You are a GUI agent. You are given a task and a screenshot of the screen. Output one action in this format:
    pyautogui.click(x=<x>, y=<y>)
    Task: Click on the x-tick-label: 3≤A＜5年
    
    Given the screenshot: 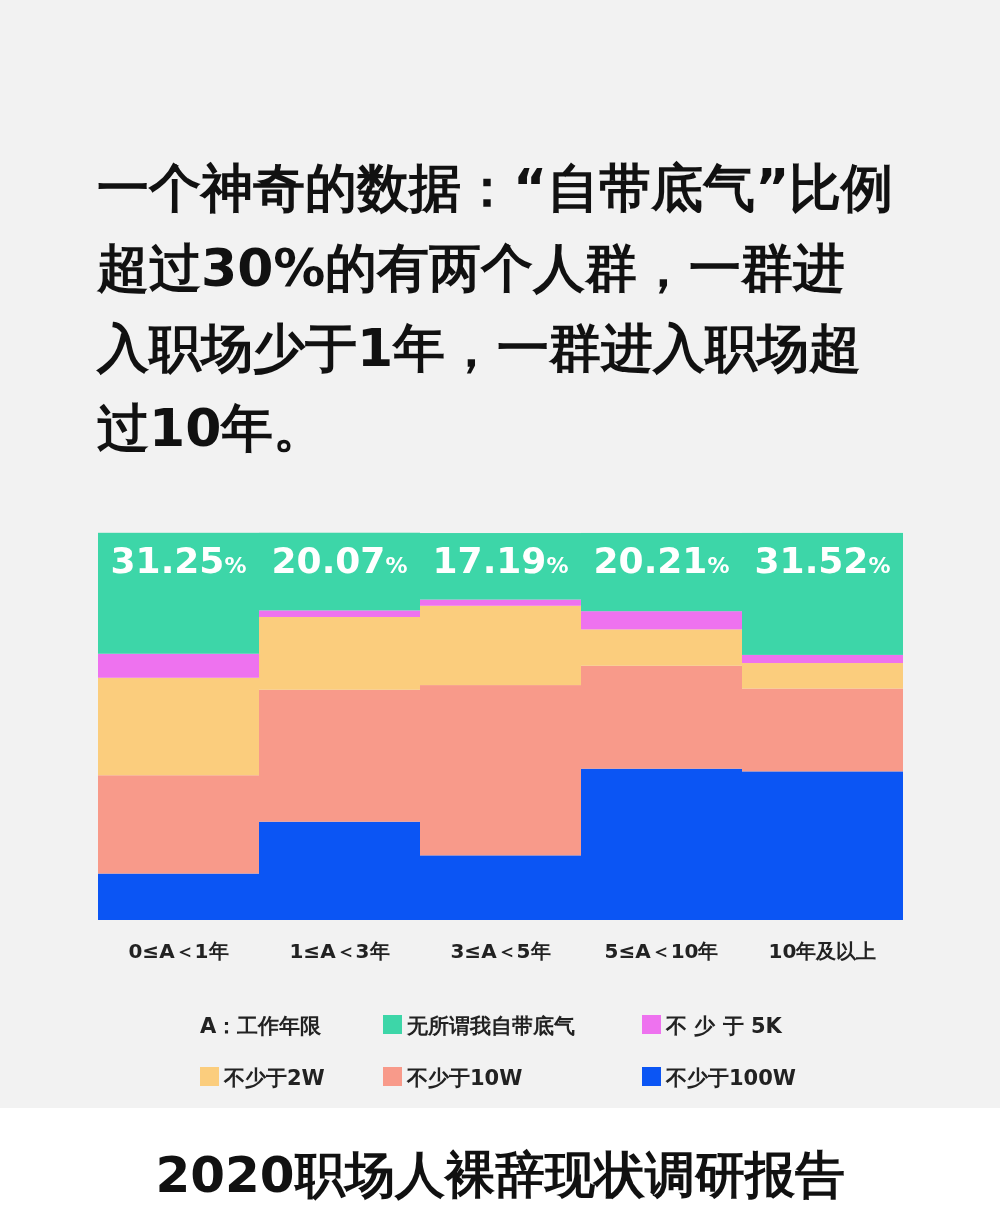 What is the action you would take?
    pyautogui.click(x=500, y=951)
    